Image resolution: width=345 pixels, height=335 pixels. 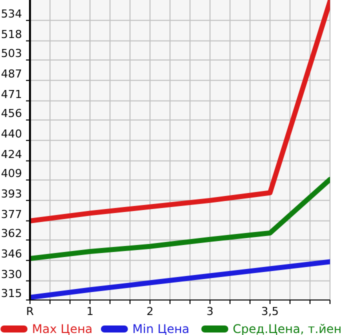 What do you see at coordinates (11, 293) in the screenshot?
I see `y-tick-label: 315` at bounding box center [11, 293].